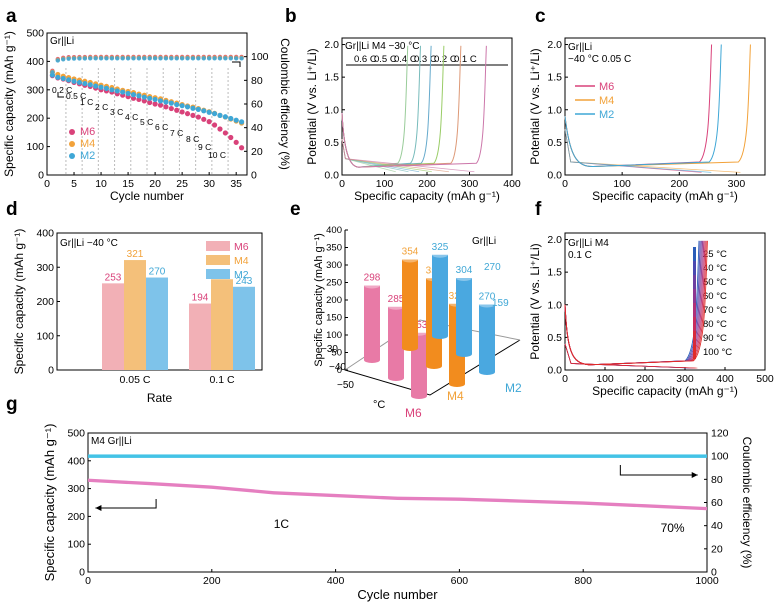 The height and width of the screenshot is (604, 780). Describe the element at coordinates (336, 353) in the screenshot. I see `y-tick-label: 50` at that location.